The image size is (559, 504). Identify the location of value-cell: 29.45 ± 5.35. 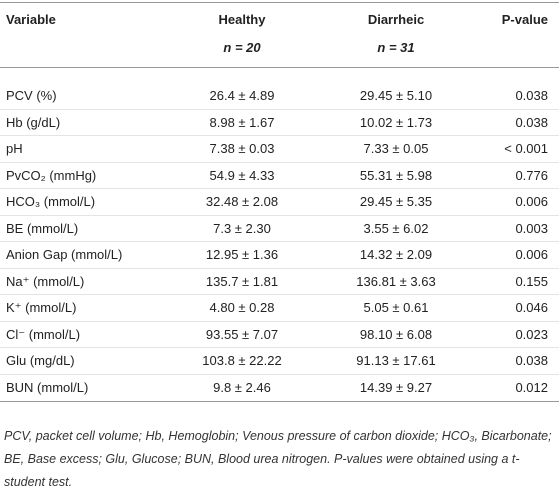
(396, 201).